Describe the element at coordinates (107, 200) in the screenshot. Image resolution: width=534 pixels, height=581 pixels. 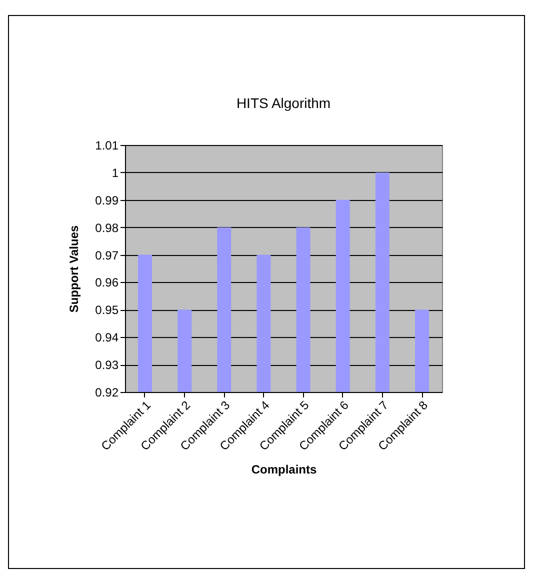
I see `y-tick-label: 0.99` at that location.